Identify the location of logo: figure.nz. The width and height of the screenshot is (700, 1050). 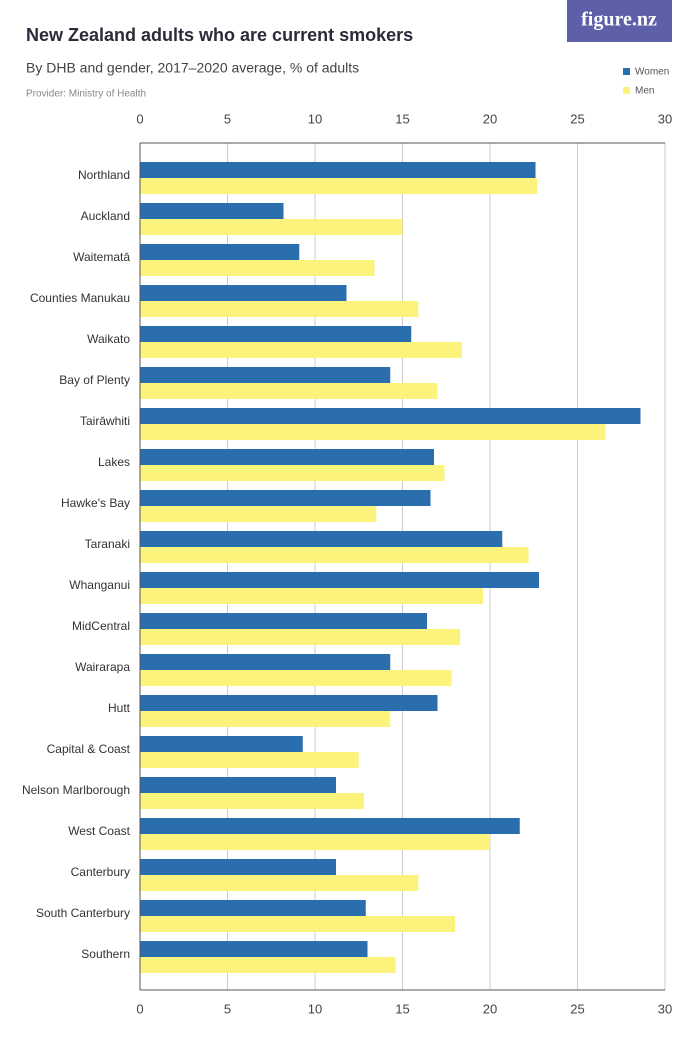
(619, 20).